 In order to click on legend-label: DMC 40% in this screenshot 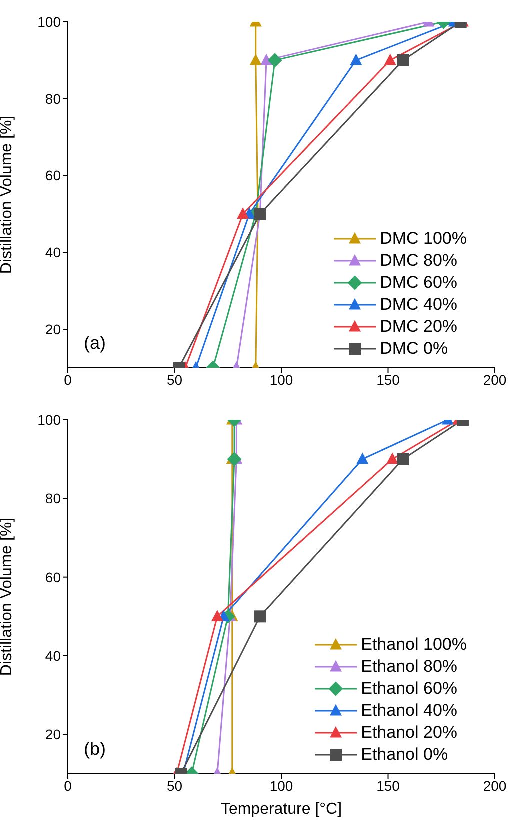, I will do `click(419, 305)`.